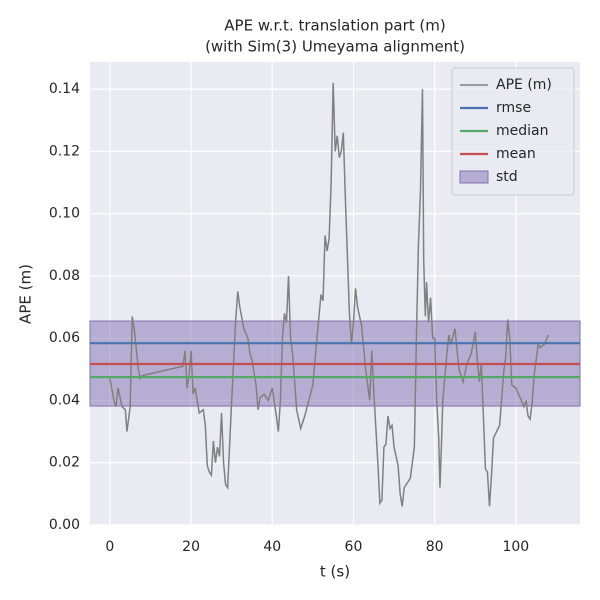 The height and width of the screenshot is (600, 600). Describe the element at coordinates (64, 400) in the screenshot. I see `y-tick-label: 0.04` at that location.